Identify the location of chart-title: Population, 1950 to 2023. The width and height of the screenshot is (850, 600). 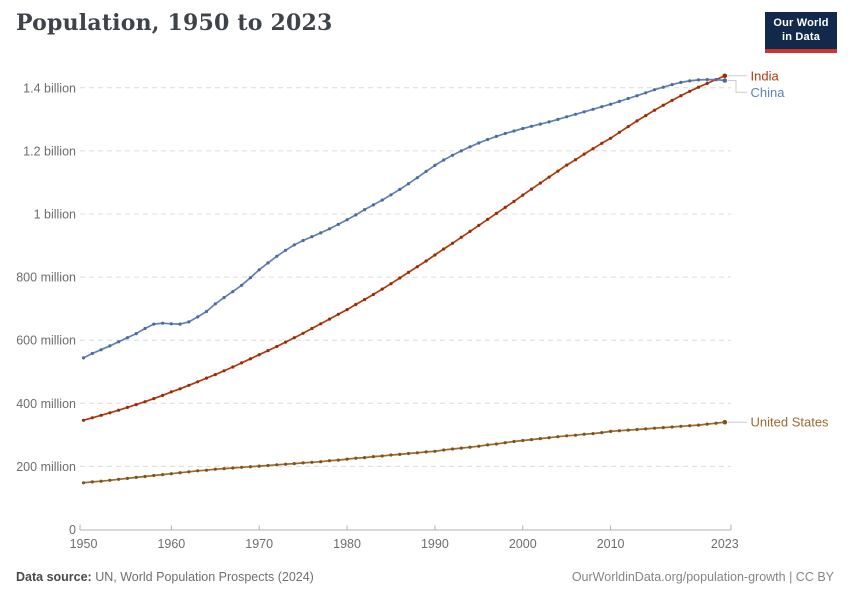
(174, 23).